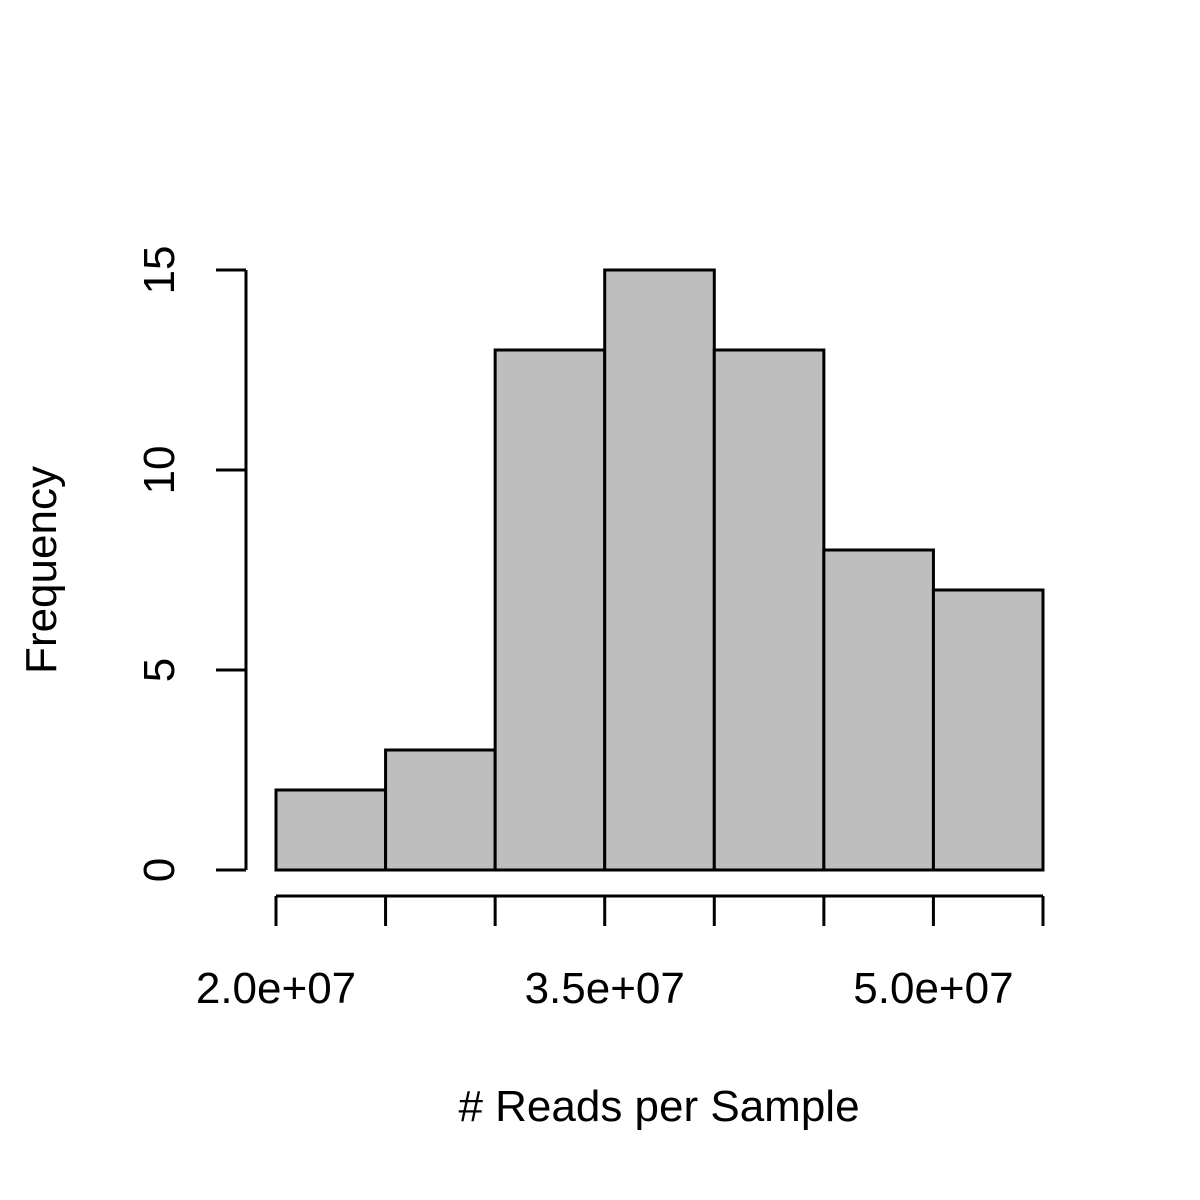  What do you see at coordinates (191, 564) in the screenshot?
I see `y-axis: 0 5 10 15` at bounding box center [191, 564].